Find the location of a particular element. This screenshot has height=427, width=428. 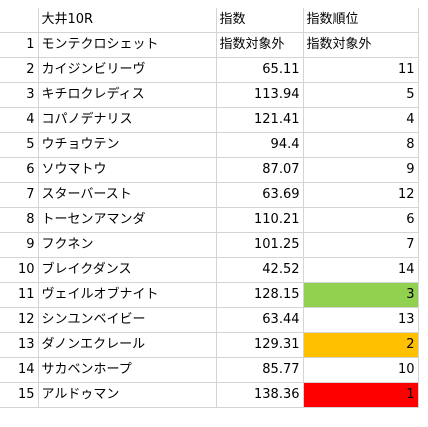

row-number-cell: 13 is located at coordinates (19, 345).